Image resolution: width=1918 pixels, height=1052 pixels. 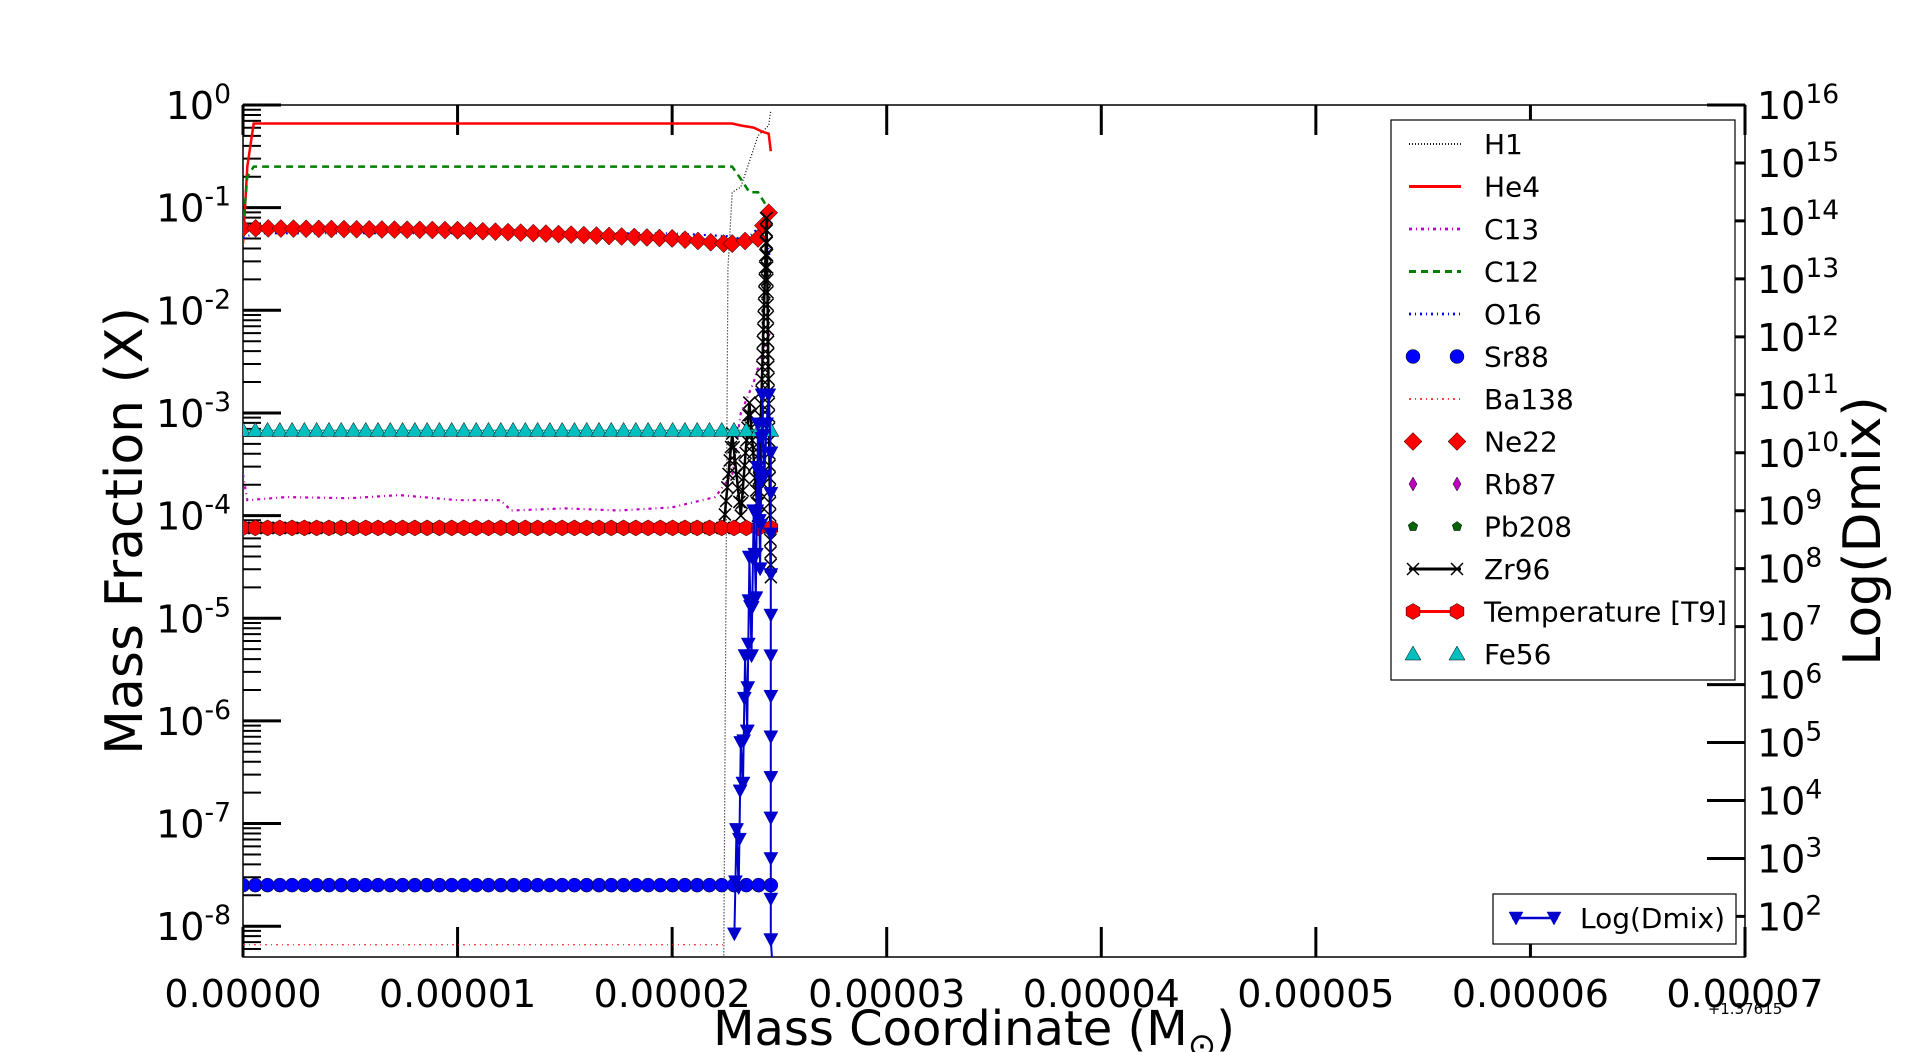 What do you see at coordinates (1614, 919) in the screenshot?
I see `legend-2: Log(Dmix)` at bounding box center [1614, 919].